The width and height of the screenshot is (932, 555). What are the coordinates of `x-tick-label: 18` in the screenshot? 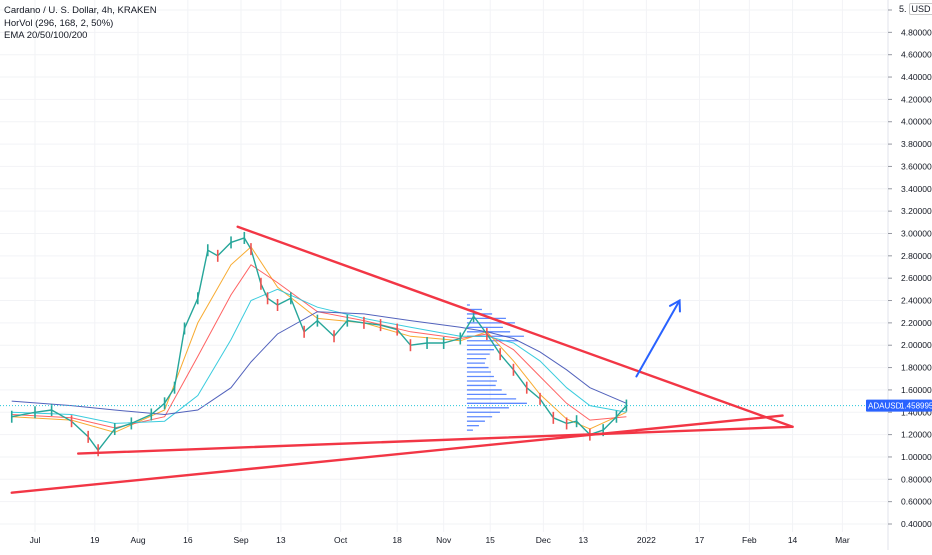 It's located at (397, 540).